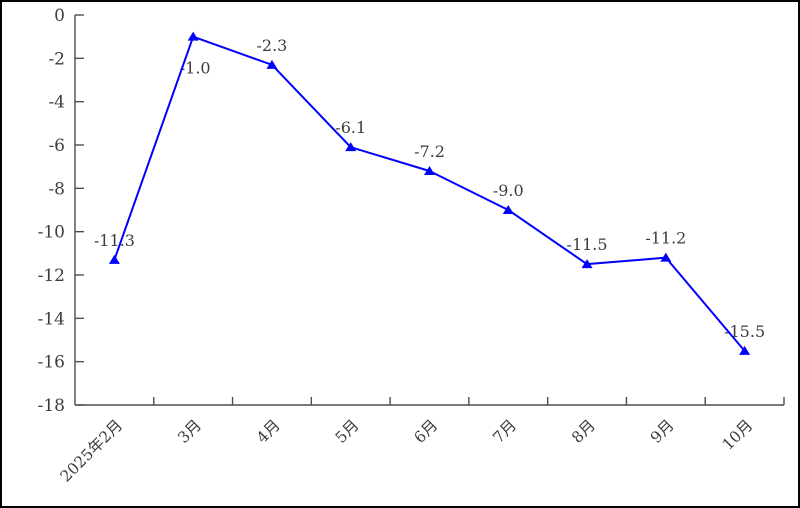  What do you see at coordinates (56, 103) in the screenshot?
I see `y-axis-tick-label: -4` at bounding box center [56, 103].